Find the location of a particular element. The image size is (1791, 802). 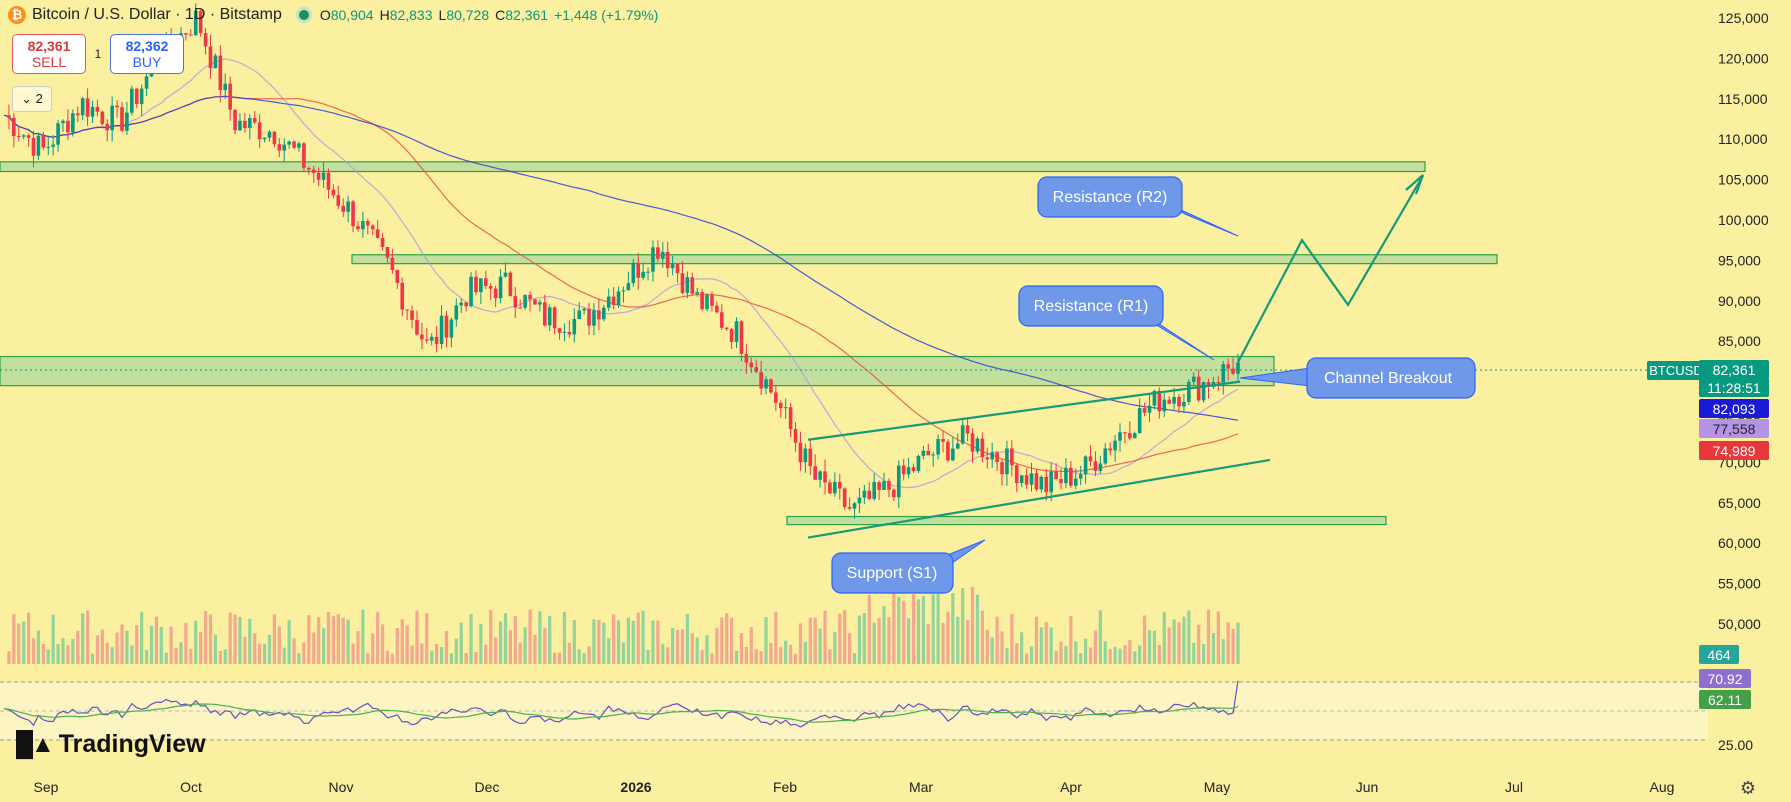

channel-lower-line is located at coordinates (1039, 498).